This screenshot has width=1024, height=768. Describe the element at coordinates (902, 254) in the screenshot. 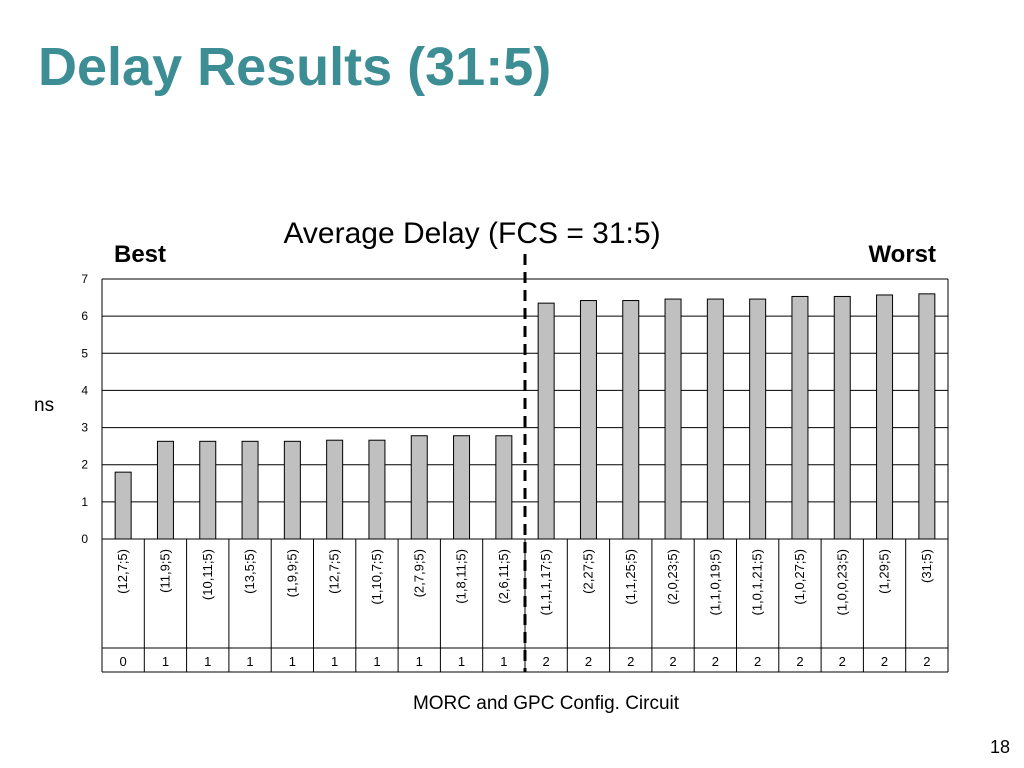

I see `worst-label: Worst` at that location.